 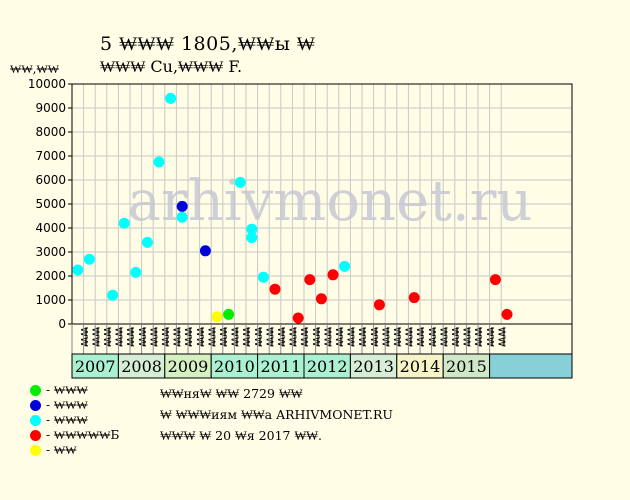 What do you see at coordinates (50, 300) in the screenshot?
I see `y-tick-label: 1000` at bounding box center [50, 300].